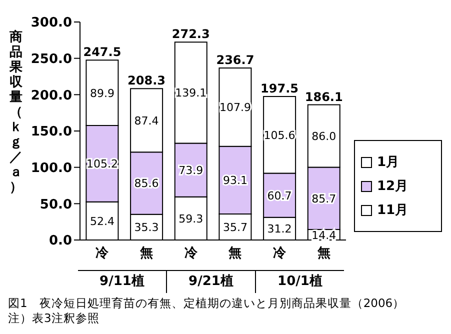 Image resolution: width=451 pixels, height=334 pixels. What do you see at coordinates (324, 137) in the screenshot?
I see `data-label: 86.0` at bounding box center [324, 137].